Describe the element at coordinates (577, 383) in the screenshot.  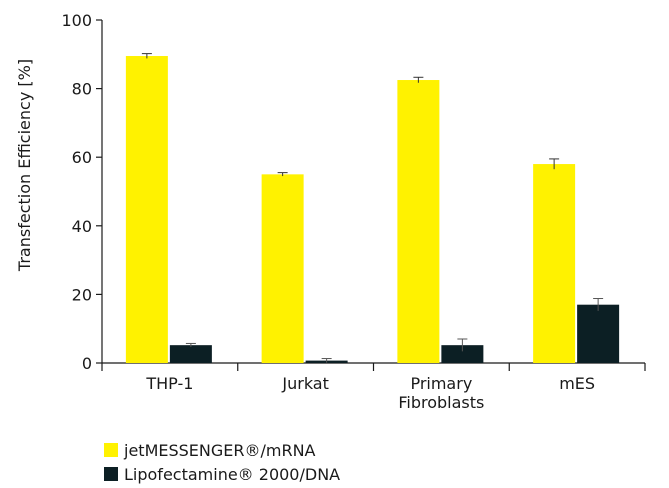
I see `x-tick-label: mES` at that location.